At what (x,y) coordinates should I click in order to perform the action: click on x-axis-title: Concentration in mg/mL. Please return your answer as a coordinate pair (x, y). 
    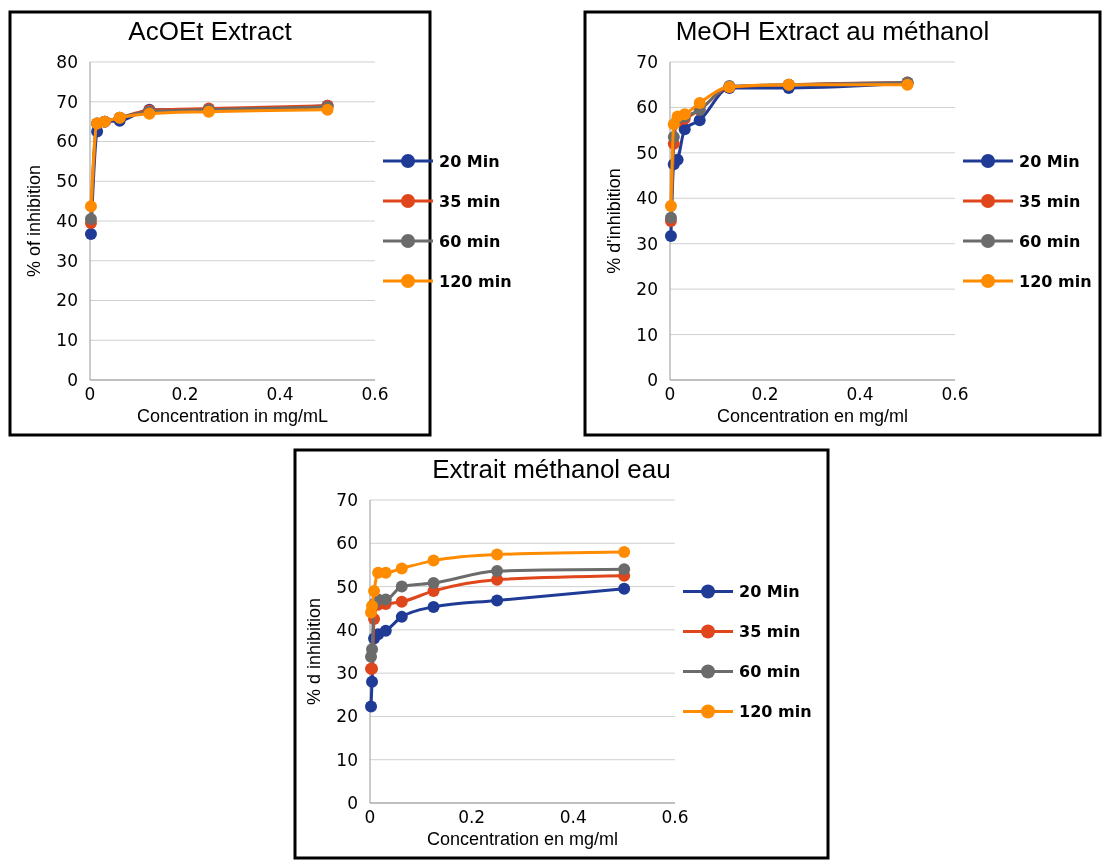
    Looking at the image, I should click on (232, 416).